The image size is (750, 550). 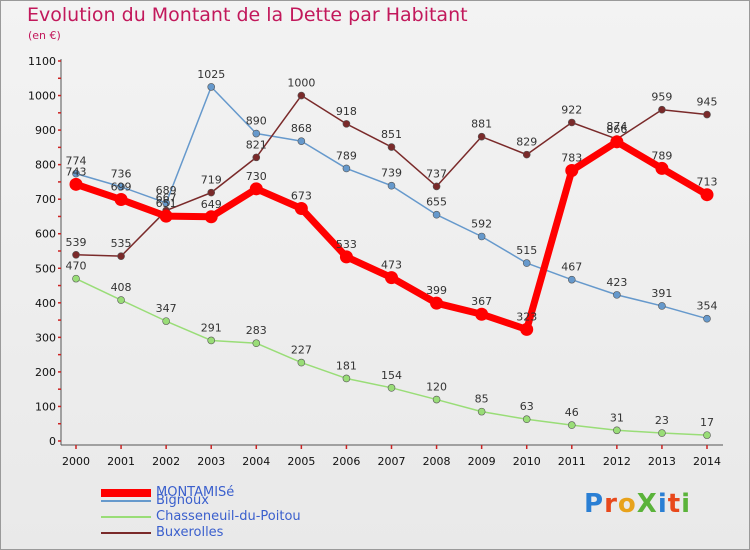 What do you see at coordinates (346, 461) in the screenshot?
I see `x-tick-label: 2006` at bounding box center [346, 461].